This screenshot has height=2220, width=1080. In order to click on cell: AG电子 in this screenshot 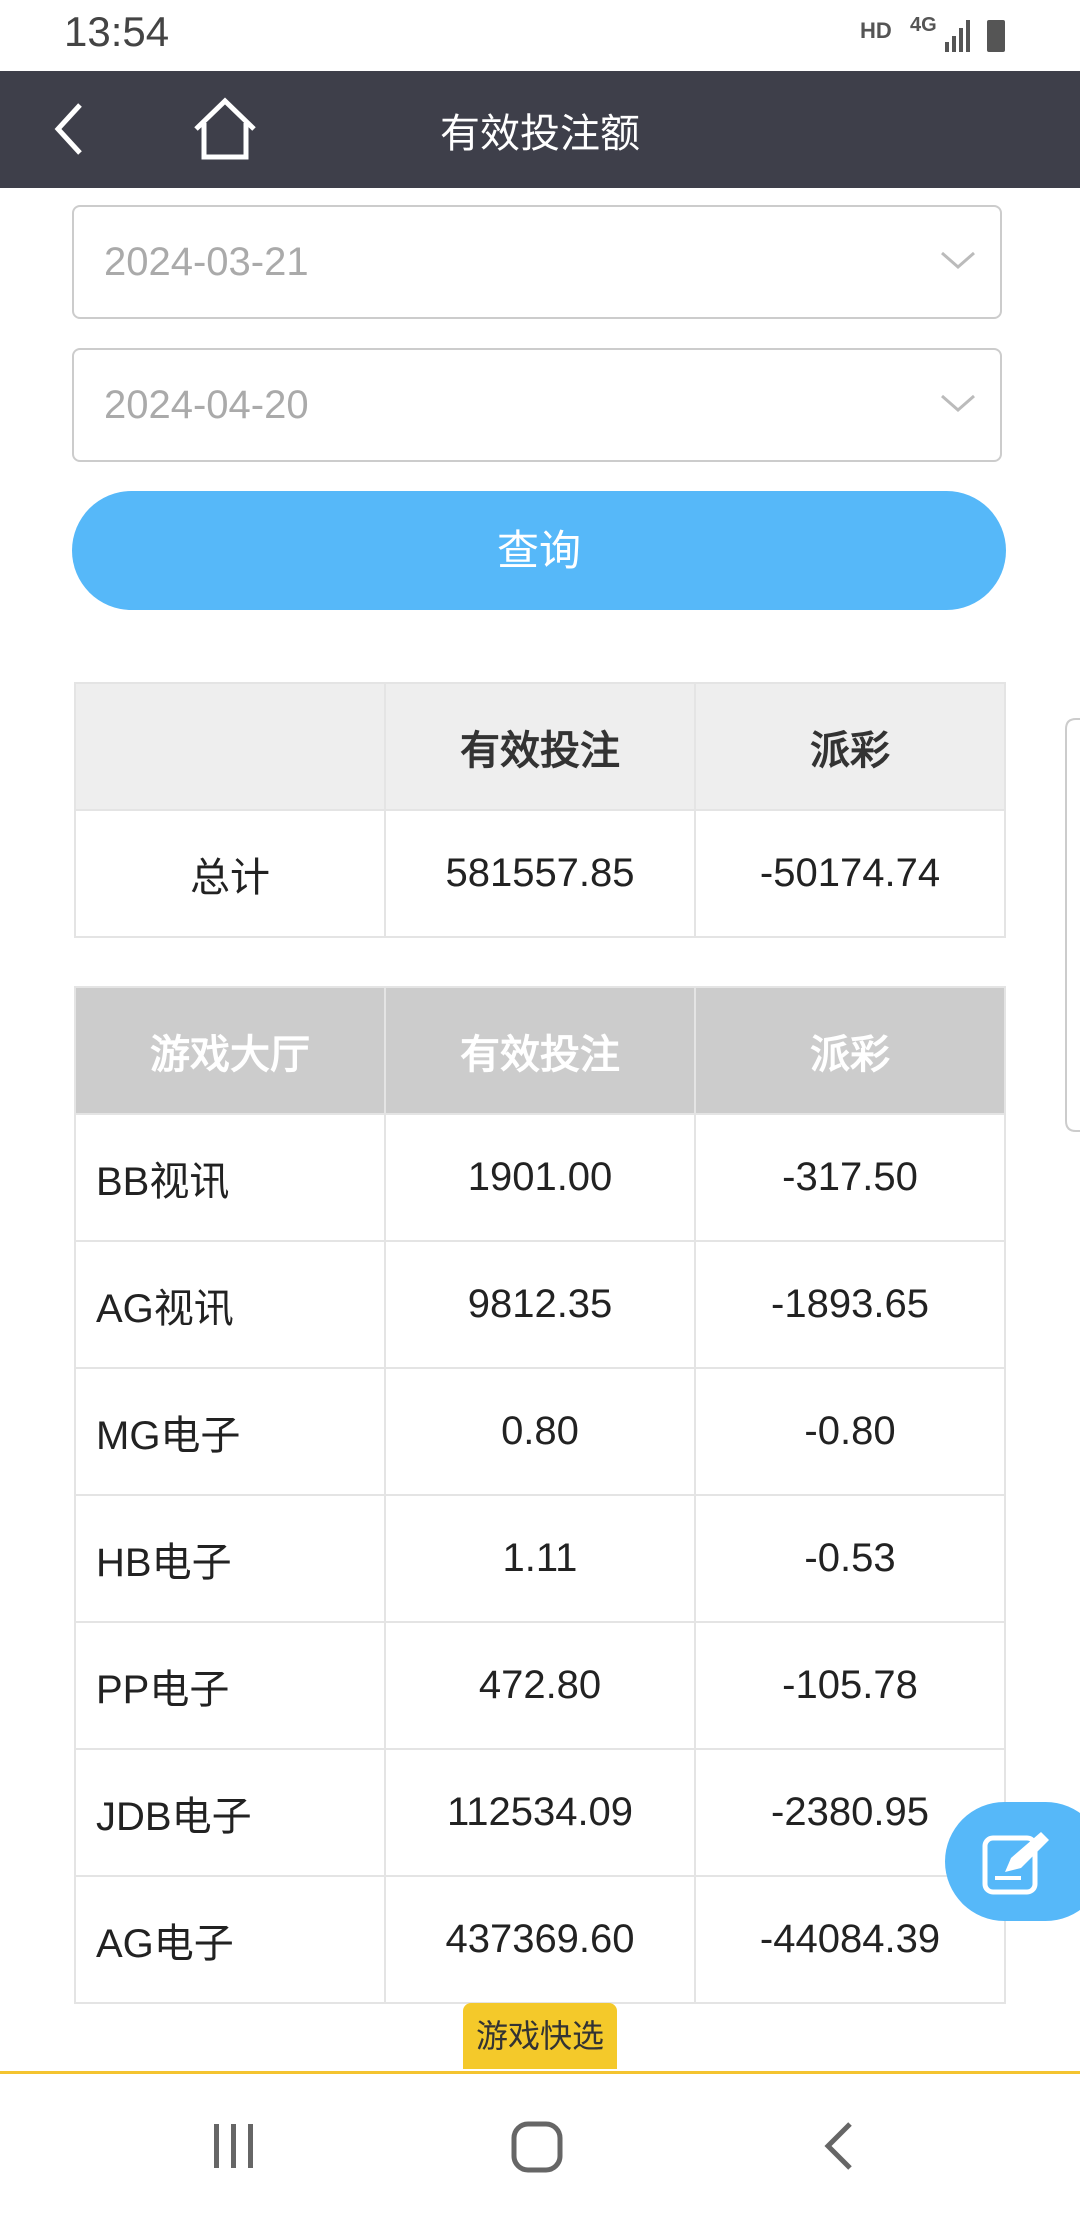, I will do `click(230, 1939)`.